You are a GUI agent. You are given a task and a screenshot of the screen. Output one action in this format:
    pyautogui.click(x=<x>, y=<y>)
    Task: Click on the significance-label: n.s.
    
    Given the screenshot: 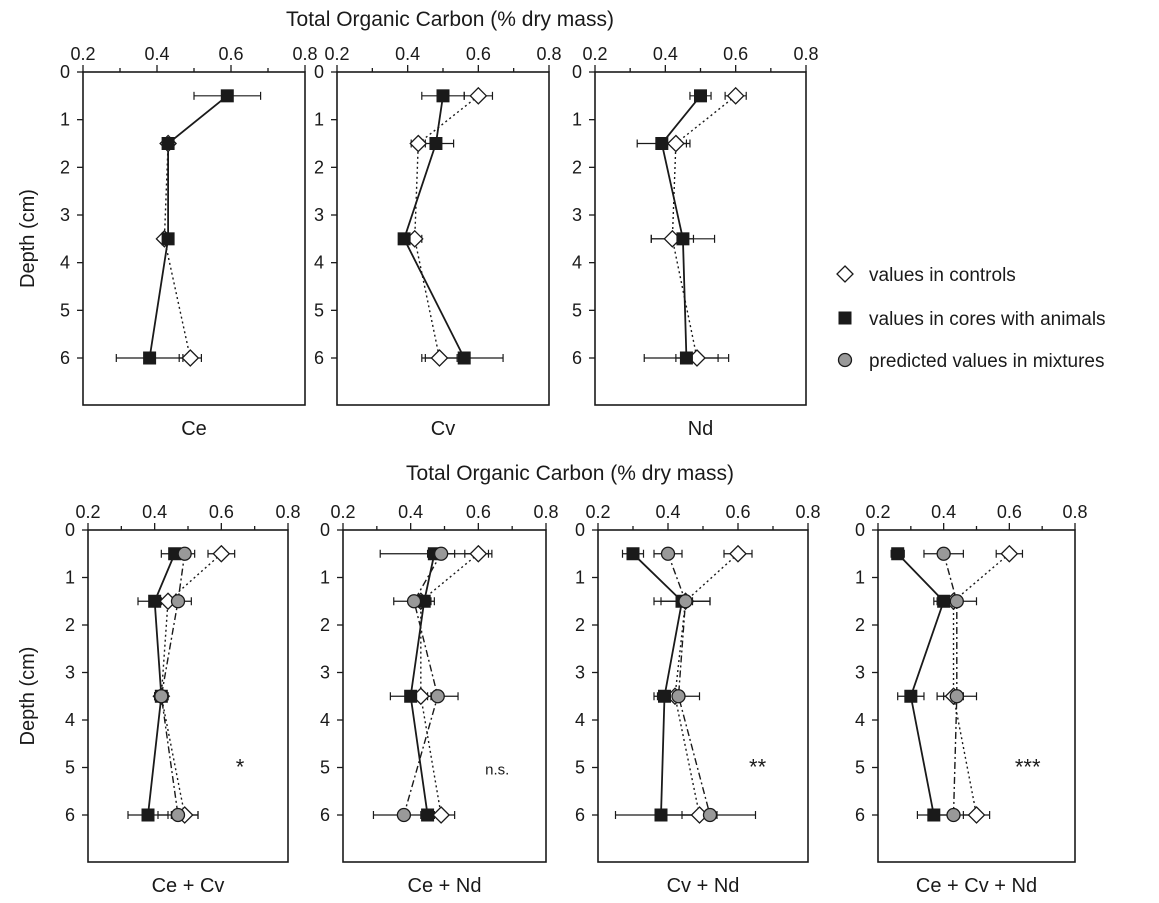 What is the action you would take?
    pyautogui.click(x=497, y=770)
    